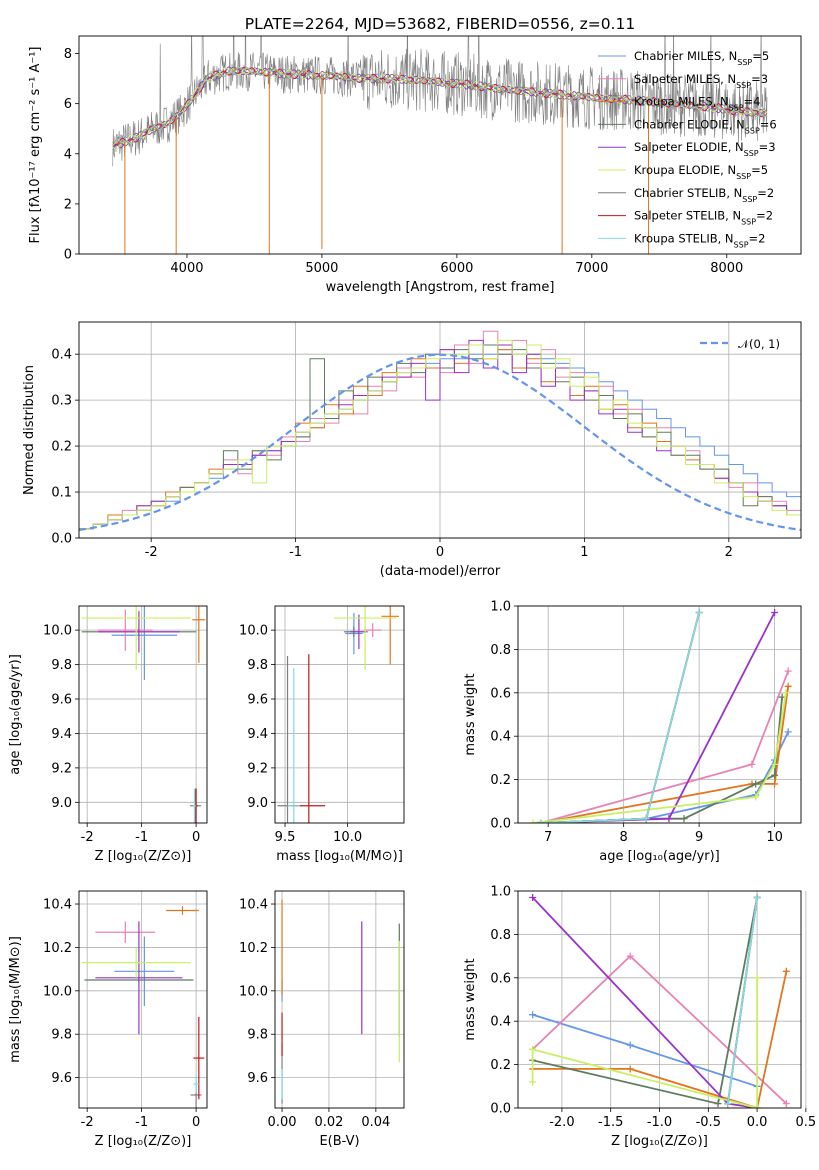  What do you see at coordinates (29, 430) in the screenshot?
I see `y-axis-label: Normed distribution` at bounding box center [29, 430].